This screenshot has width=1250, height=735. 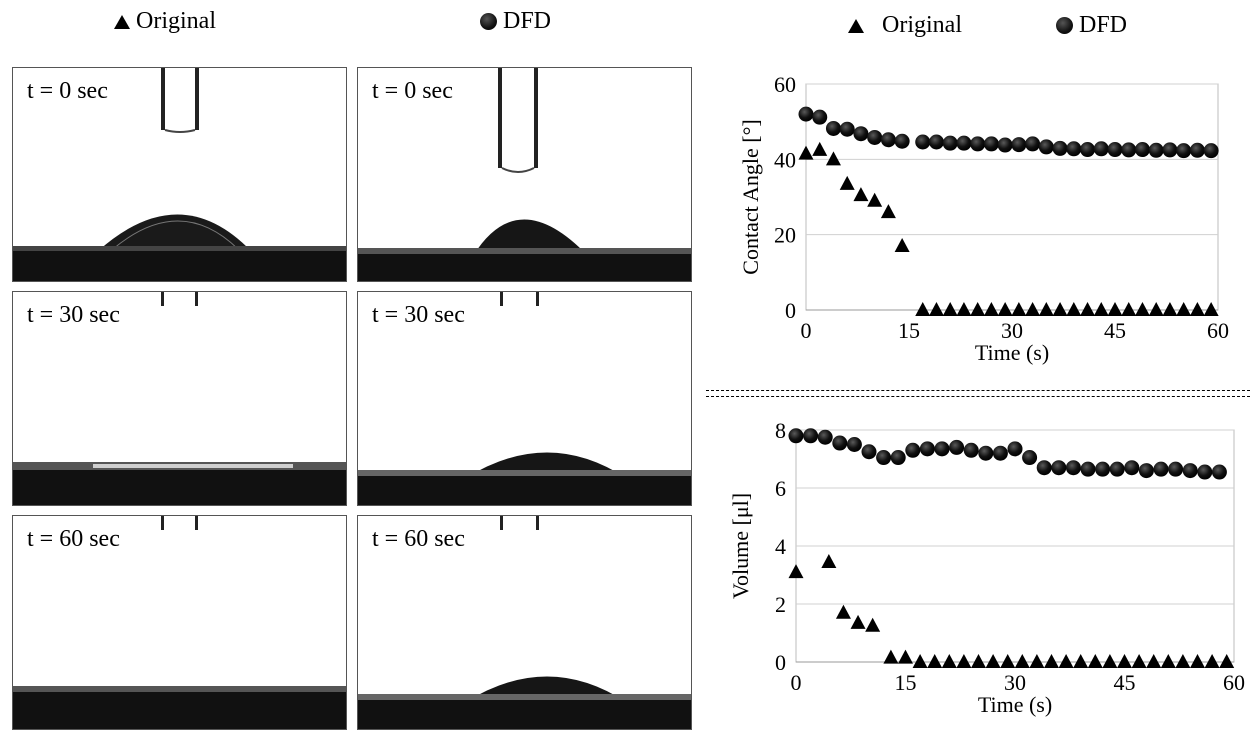 What do you see at coordinates (796, 682) in the screenshot?
I see `x-tick-label: 0` at bounding box center [796, 682].